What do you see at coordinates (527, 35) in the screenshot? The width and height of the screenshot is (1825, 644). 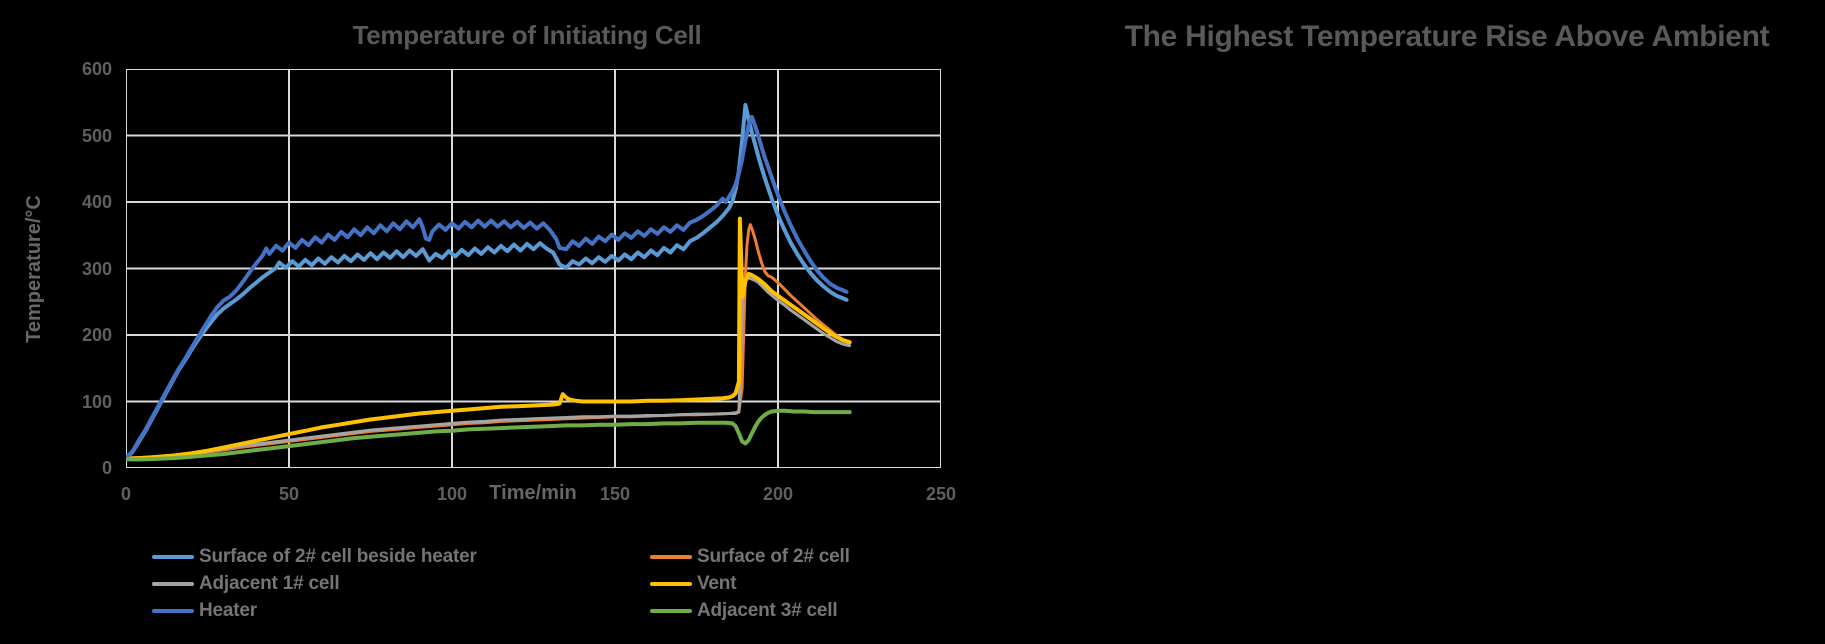 I see `left-chart-title: Temperature of Initiating Cell` at bounding box center [527, 35].